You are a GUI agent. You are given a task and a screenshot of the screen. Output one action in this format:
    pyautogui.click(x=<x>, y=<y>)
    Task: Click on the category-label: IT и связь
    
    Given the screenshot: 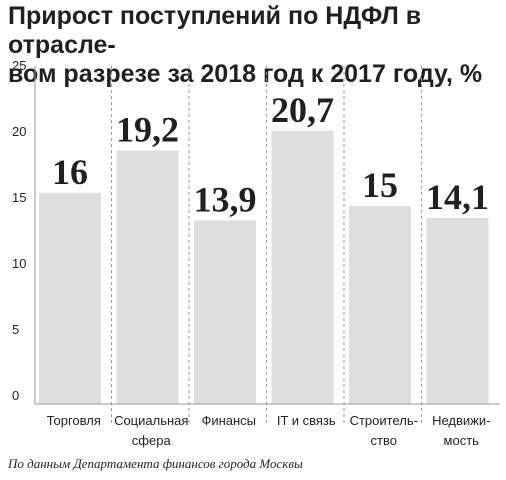 What is the action you would take?
    pyautogui.click(x=306, y=420)
    